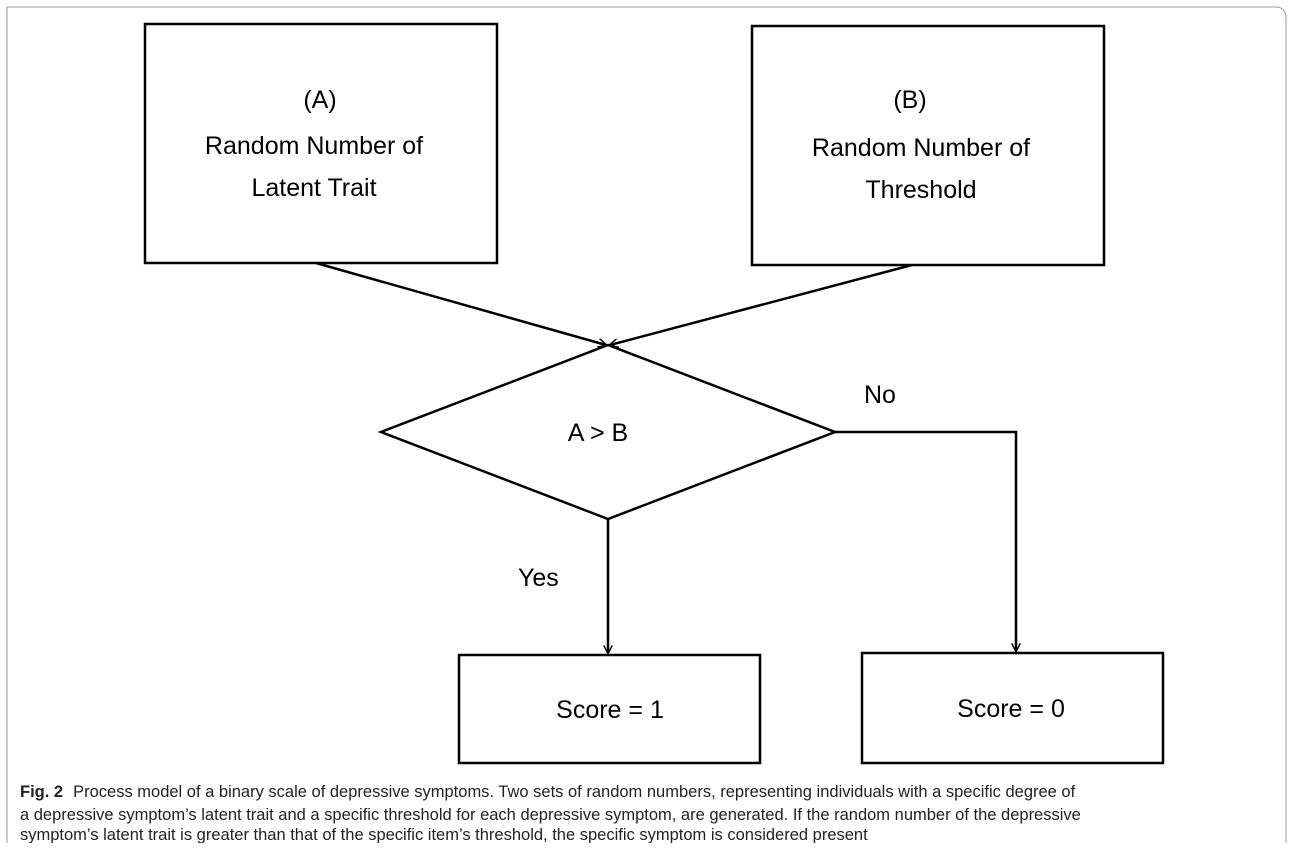 This screenshot has height=848, width=1293. Describe the element at coordinates (41, 792) in the screenshot. I see `caption-label: Fig. 2` at that location.